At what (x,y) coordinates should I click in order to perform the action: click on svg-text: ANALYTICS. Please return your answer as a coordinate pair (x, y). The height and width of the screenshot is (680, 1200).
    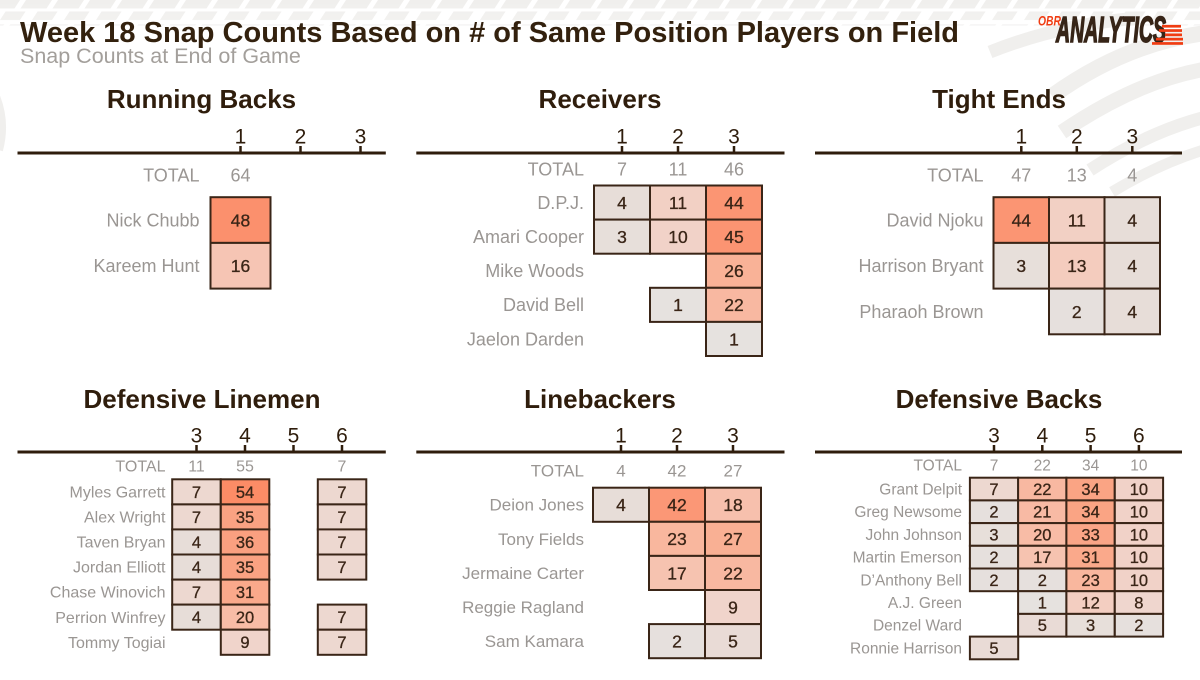
    Looking at the image, I should click on (1110, 29).